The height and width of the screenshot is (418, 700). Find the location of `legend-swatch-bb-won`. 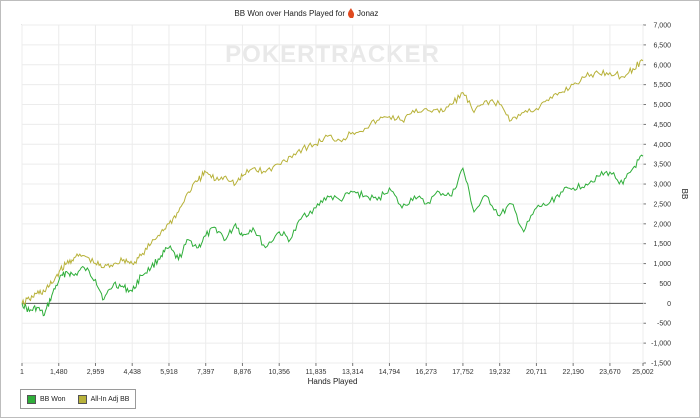

legend-swatch-bb-won is located at coordinates (31, 399).